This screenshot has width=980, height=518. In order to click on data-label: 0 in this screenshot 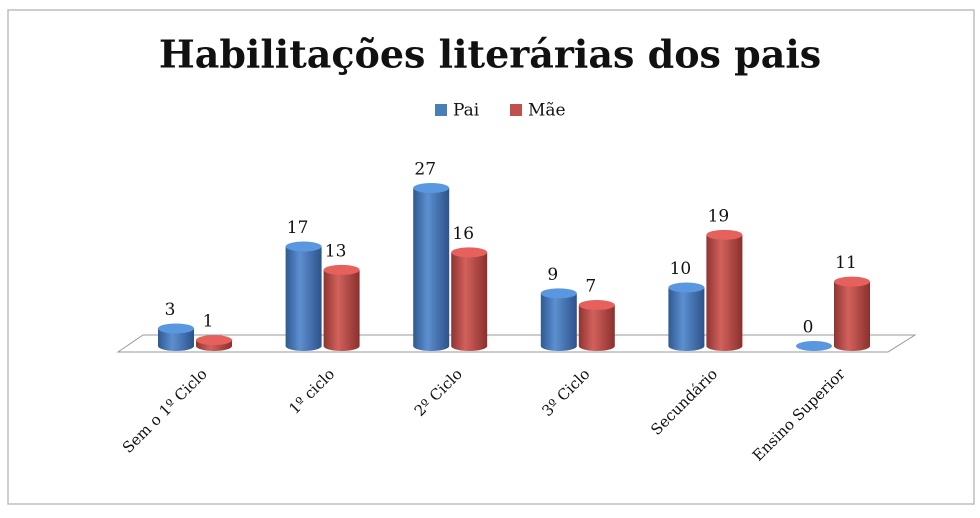, I will do `click(808, 328)`.